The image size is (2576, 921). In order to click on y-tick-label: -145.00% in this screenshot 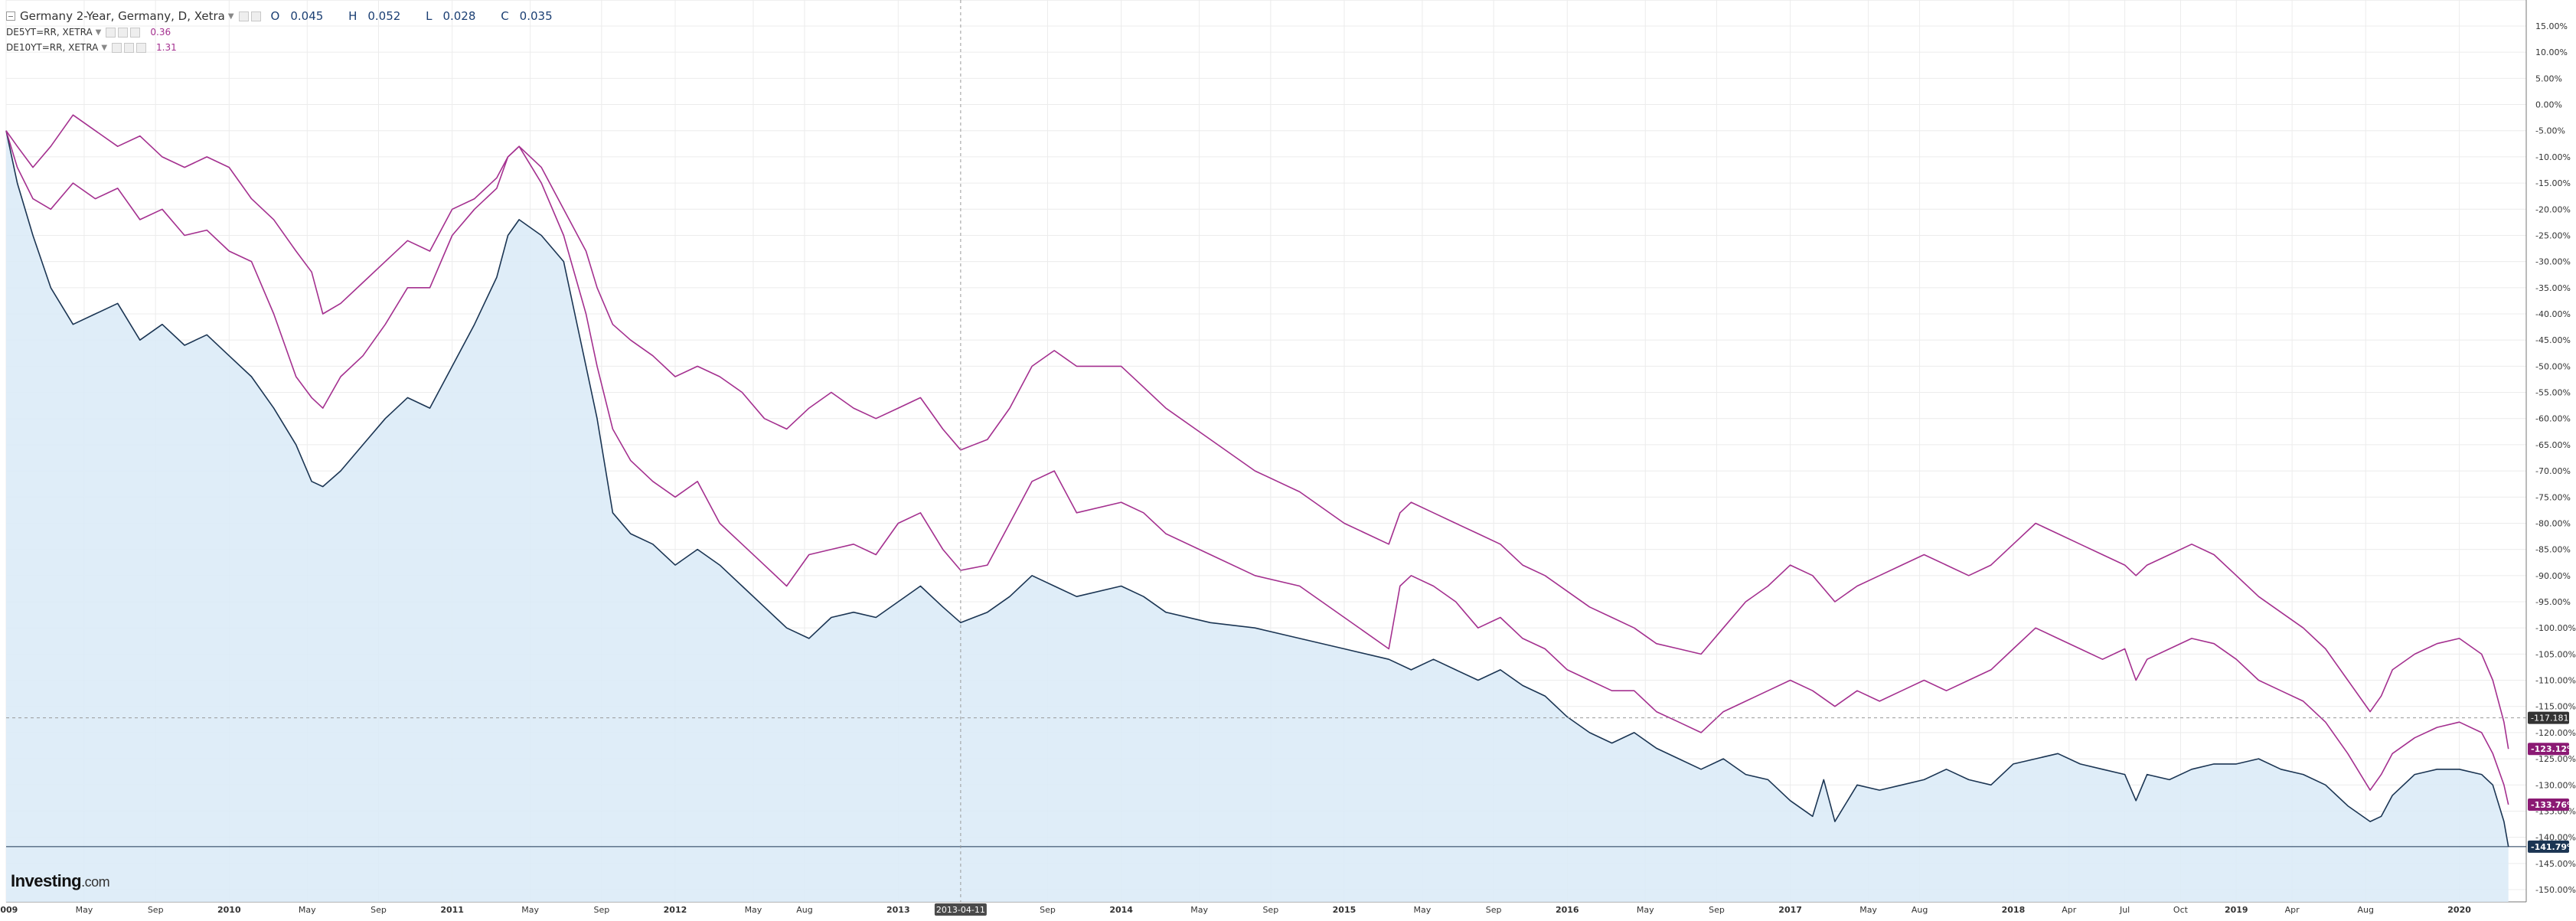, I will do `click(2555, 864)`.